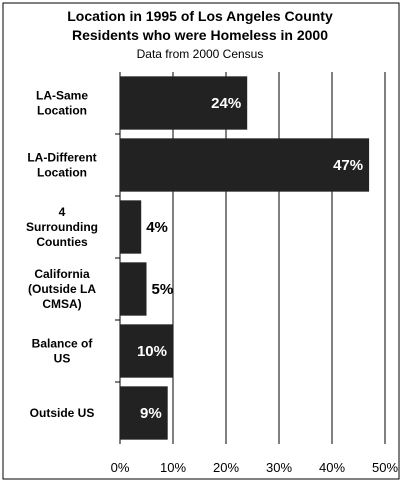  What do you see at coordinates (63, 344) in the screenshot?
I see `category-label-line: Balance of` at bounding box center [63, 344].